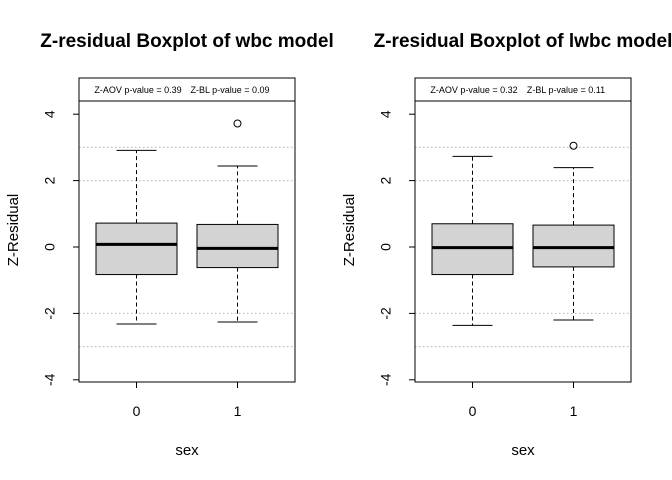 This screenshot has height=480, width=672. I want to click on chart-title: Z-residual Boxplot of wbc model, so click(186, 41).